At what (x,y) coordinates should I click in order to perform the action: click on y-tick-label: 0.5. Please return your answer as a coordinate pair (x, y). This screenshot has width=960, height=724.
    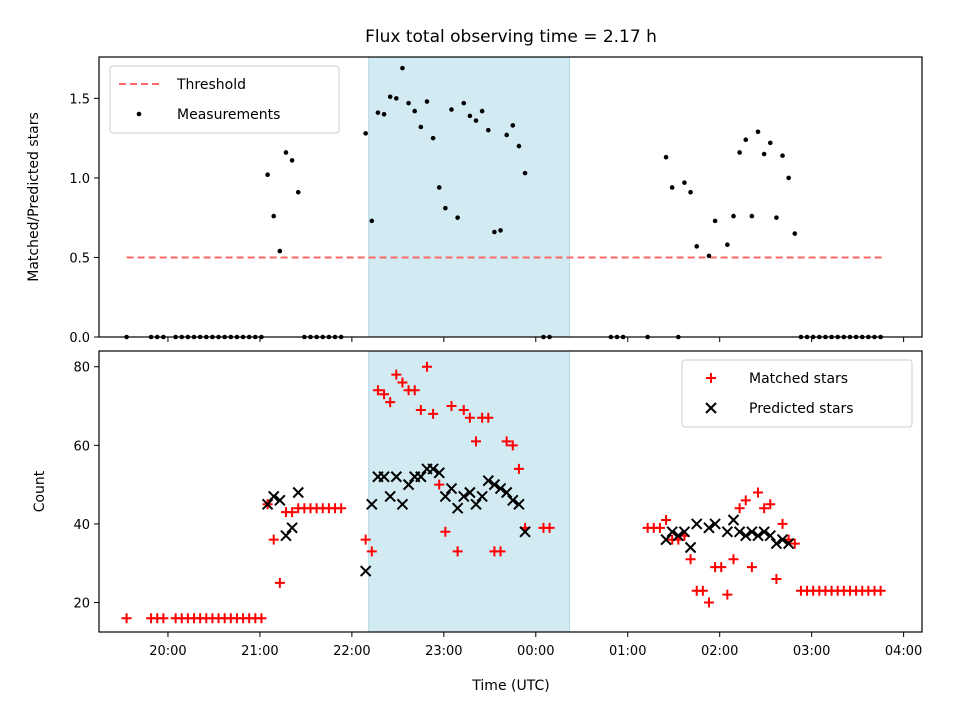
    Looking at the image, I should click on (79, 258).